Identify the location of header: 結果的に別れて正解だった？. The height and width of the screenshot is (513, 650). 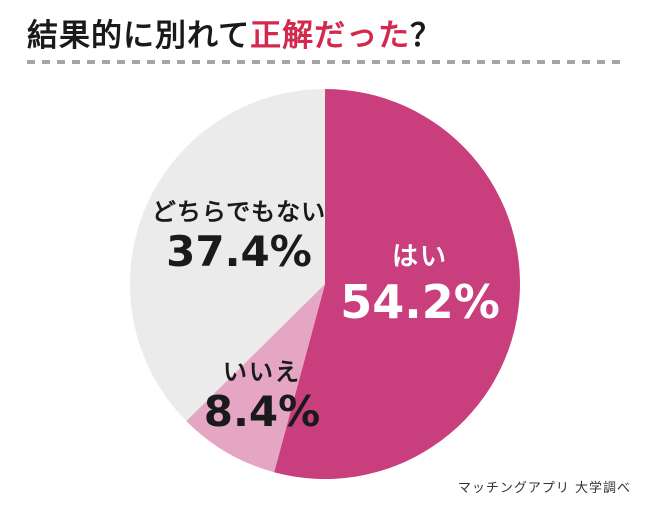
(325, 41).